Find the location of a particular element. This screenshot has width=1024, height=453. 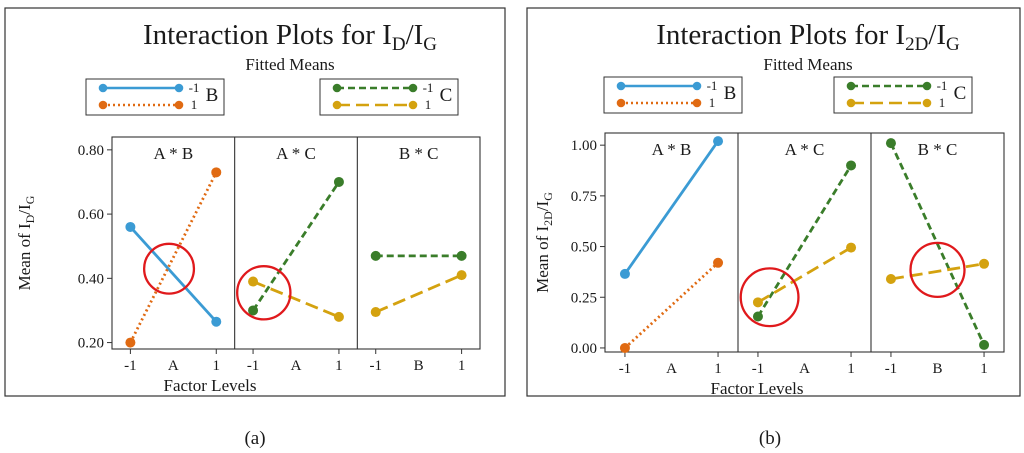

legend-legend_right: -1 1 C is located at coordinates (389, 97).